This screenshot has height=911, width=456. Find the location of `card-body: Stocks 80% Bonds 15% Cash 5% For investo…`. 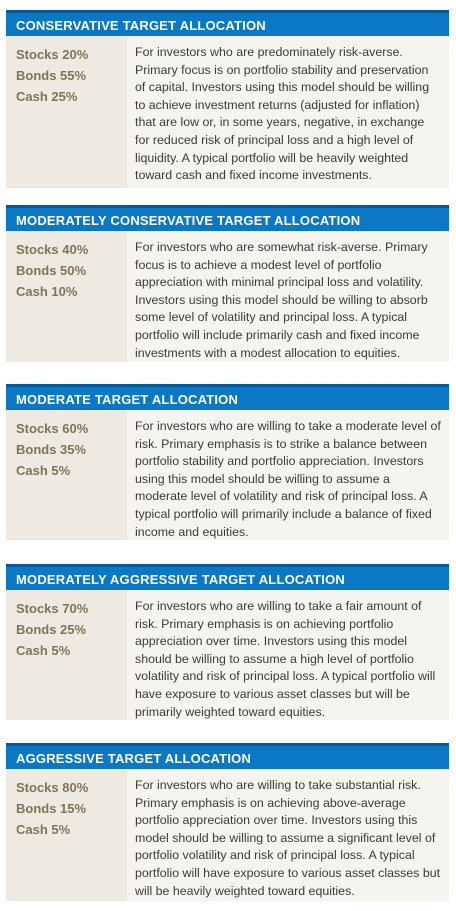

card-body: Stocks 80% Bonds 15% Cash 5% For investo… is located at coordinates (227, 835).